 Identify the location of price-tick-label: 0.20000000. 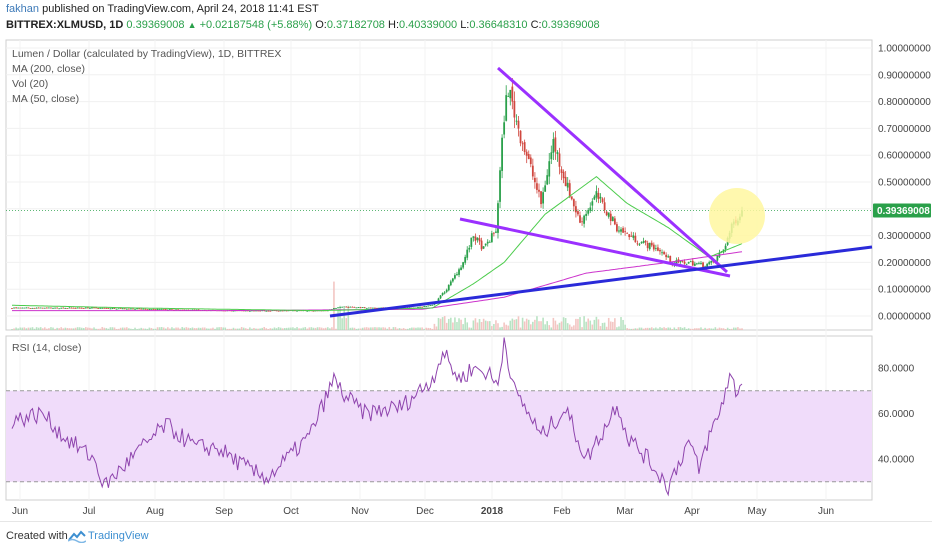
(904, 263).